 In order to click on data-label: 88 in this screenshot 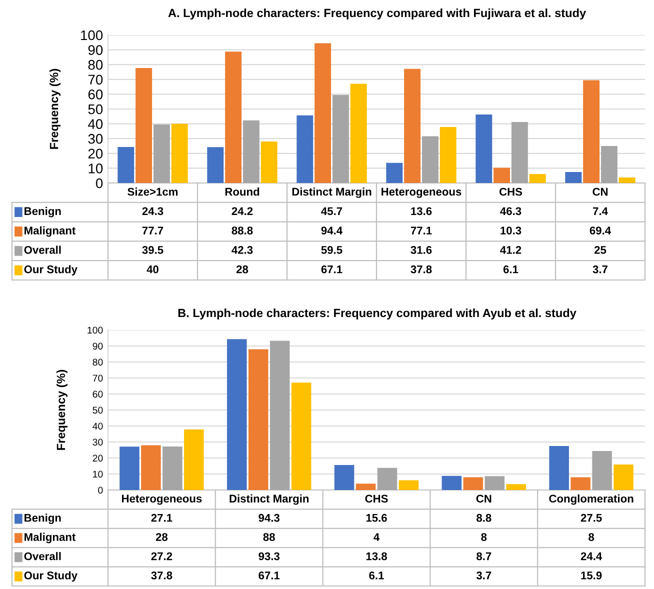, I will do `click(269, 537)`.